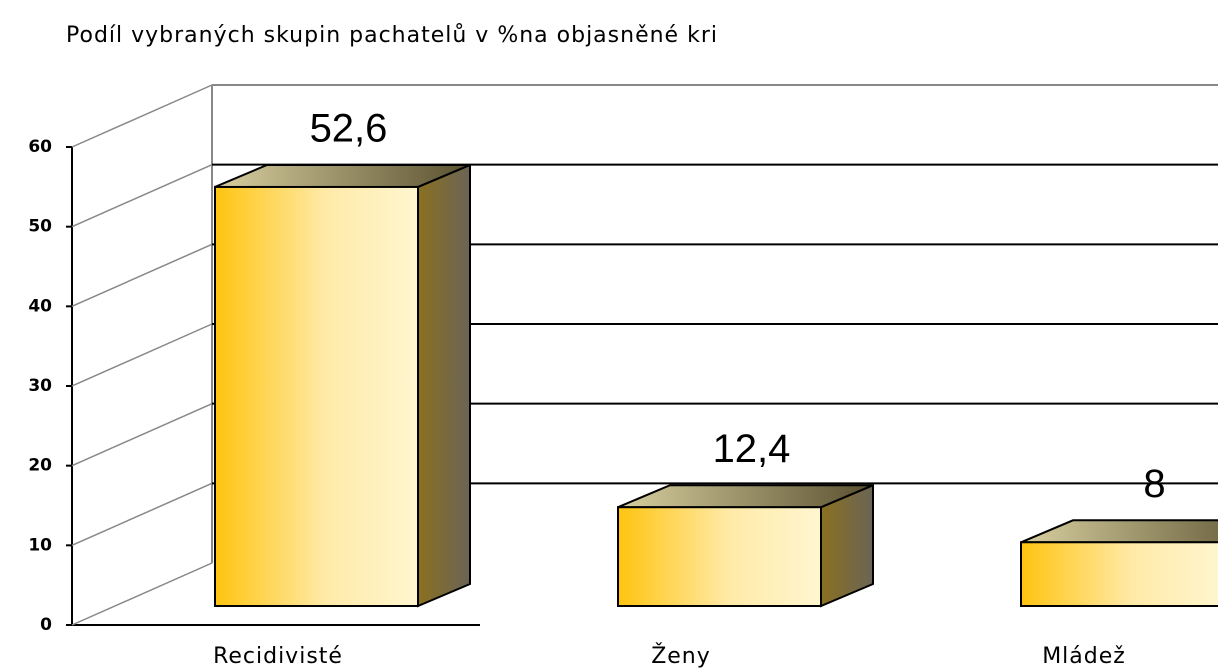  What do you see at coordinates (1119, 531) in the screenshot?
I see `bar-top` at bounding box center [1119, 531].